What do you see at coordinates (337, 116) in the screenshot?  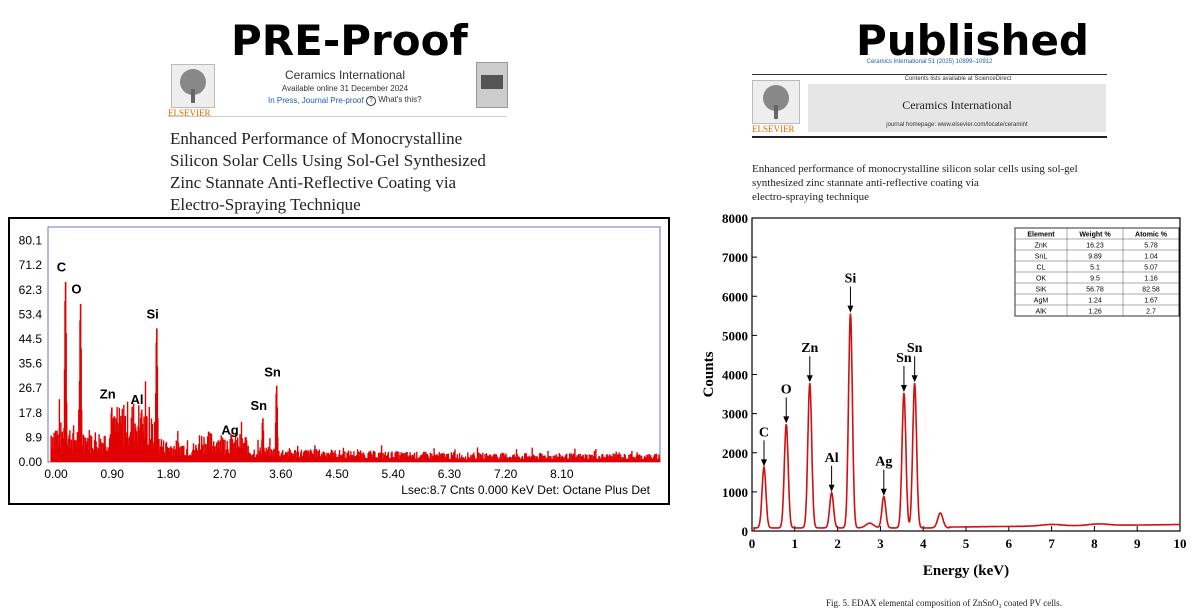 I see `header-divider` at bounding box center [337, 116].